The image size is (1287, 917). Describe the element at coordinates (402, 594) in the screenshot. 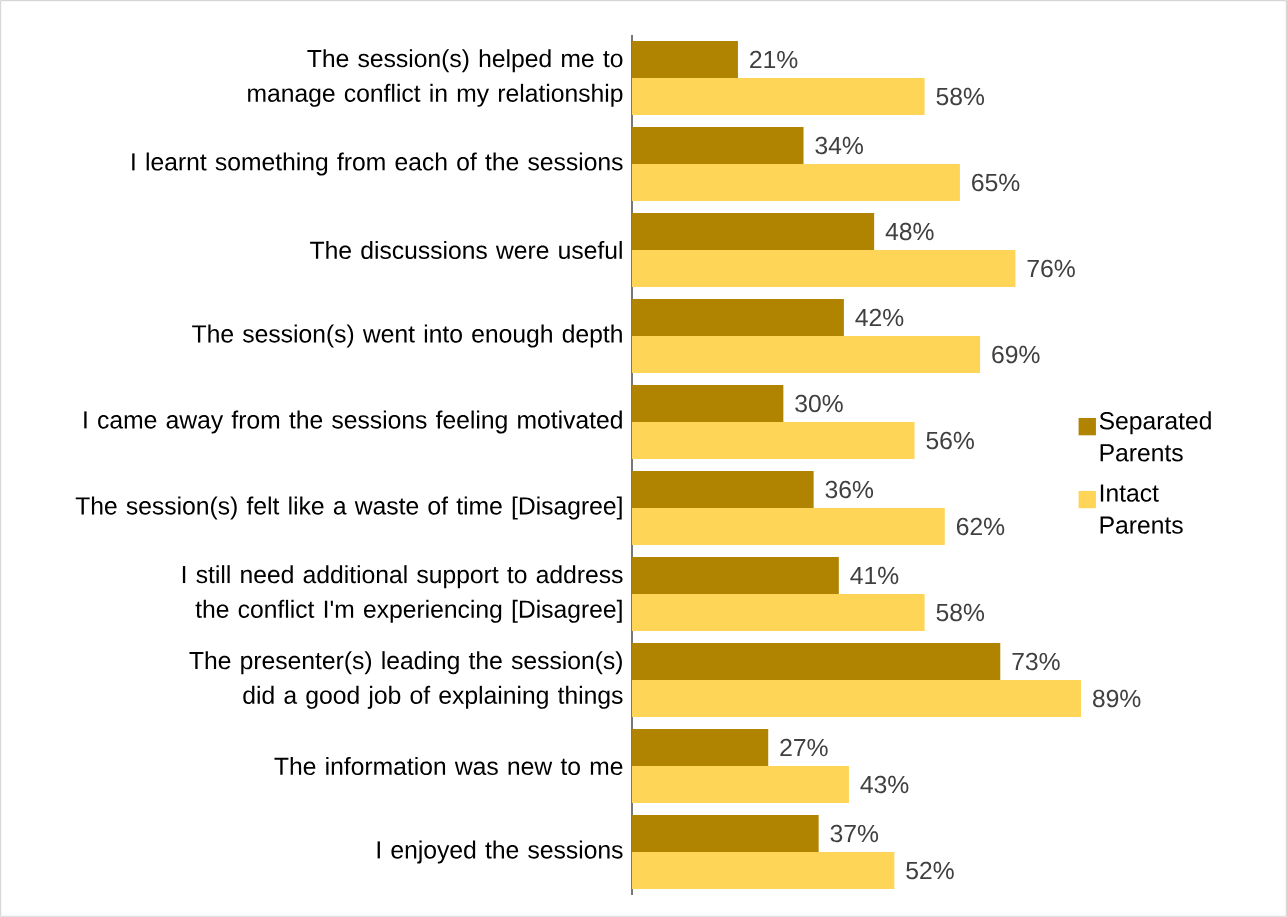

I see `y-tick-label: I still need additional support to address the conflict I'm experiencing [Disagree]` at that location.